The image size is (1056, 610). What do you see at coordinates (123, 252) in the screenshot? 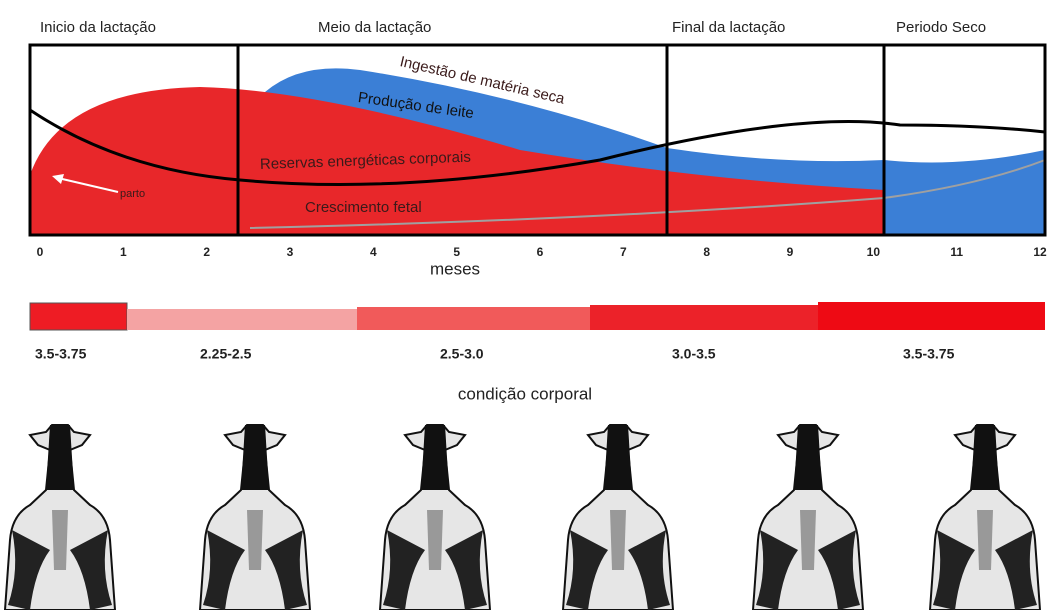
I see `x-tick-label: 1` at bounding box center [123, 252].